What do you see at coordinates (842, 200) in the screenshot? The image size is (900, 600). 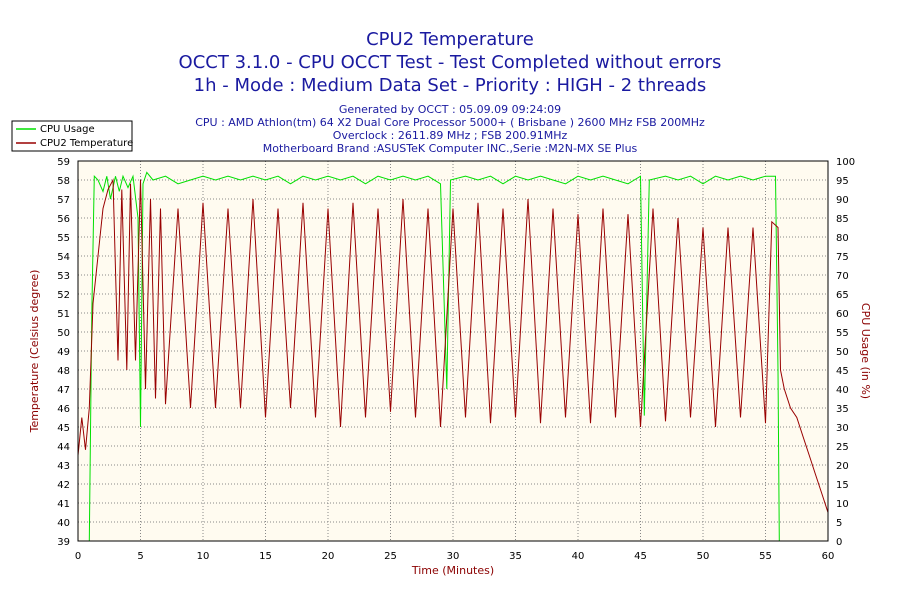 I see `y-tick-label-right: 90` at bounding box center [842, 200].